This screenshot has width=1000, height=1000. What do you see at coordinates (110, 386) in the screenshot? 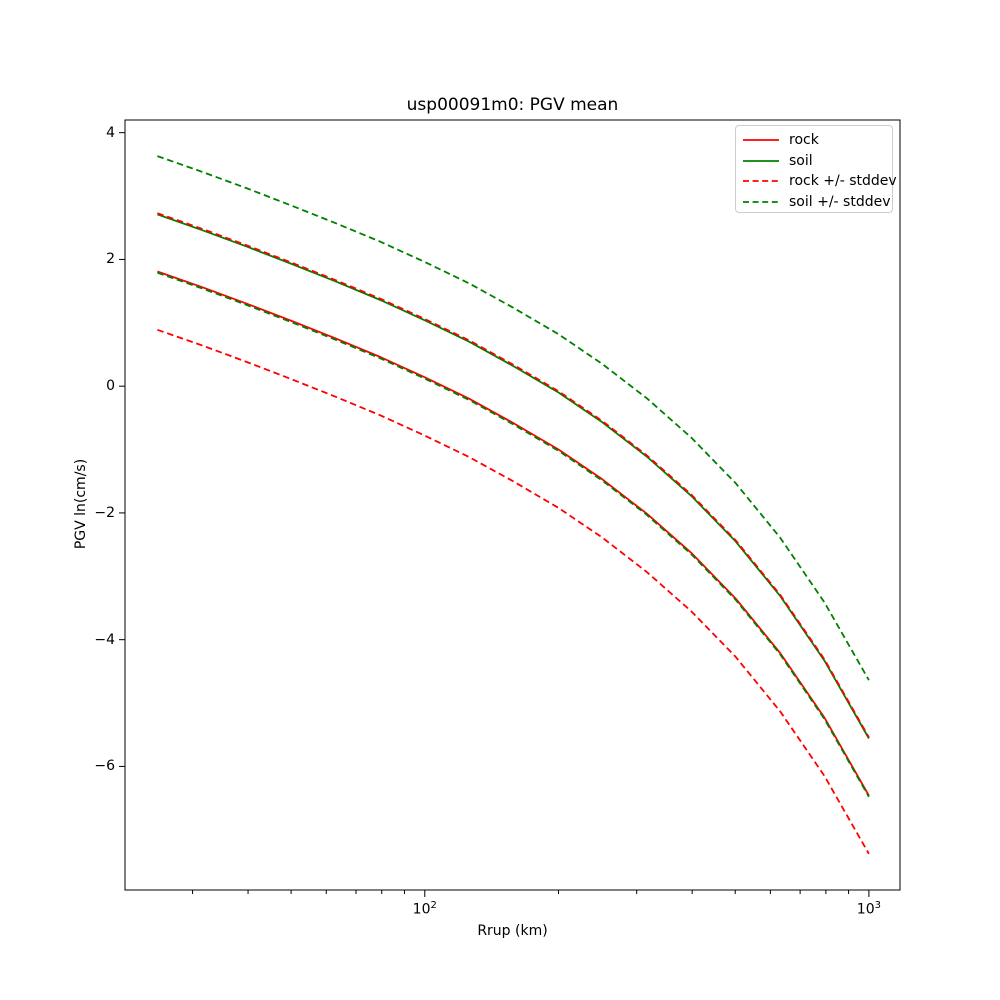
I see `y-tick-label: 0` at bounding box center [110, 386].